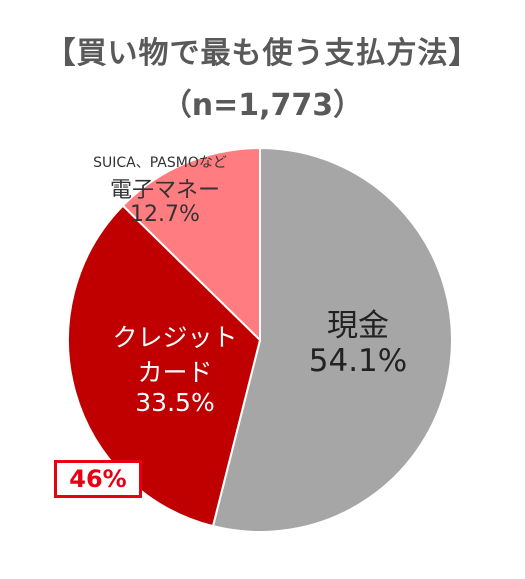 The height and width of the screenshot is (579, 525). What do you see at coordinates (262, 105) in the screenshot?
I see `chart-subtitle: （n=1,773）` at bounding box center [262, 105].